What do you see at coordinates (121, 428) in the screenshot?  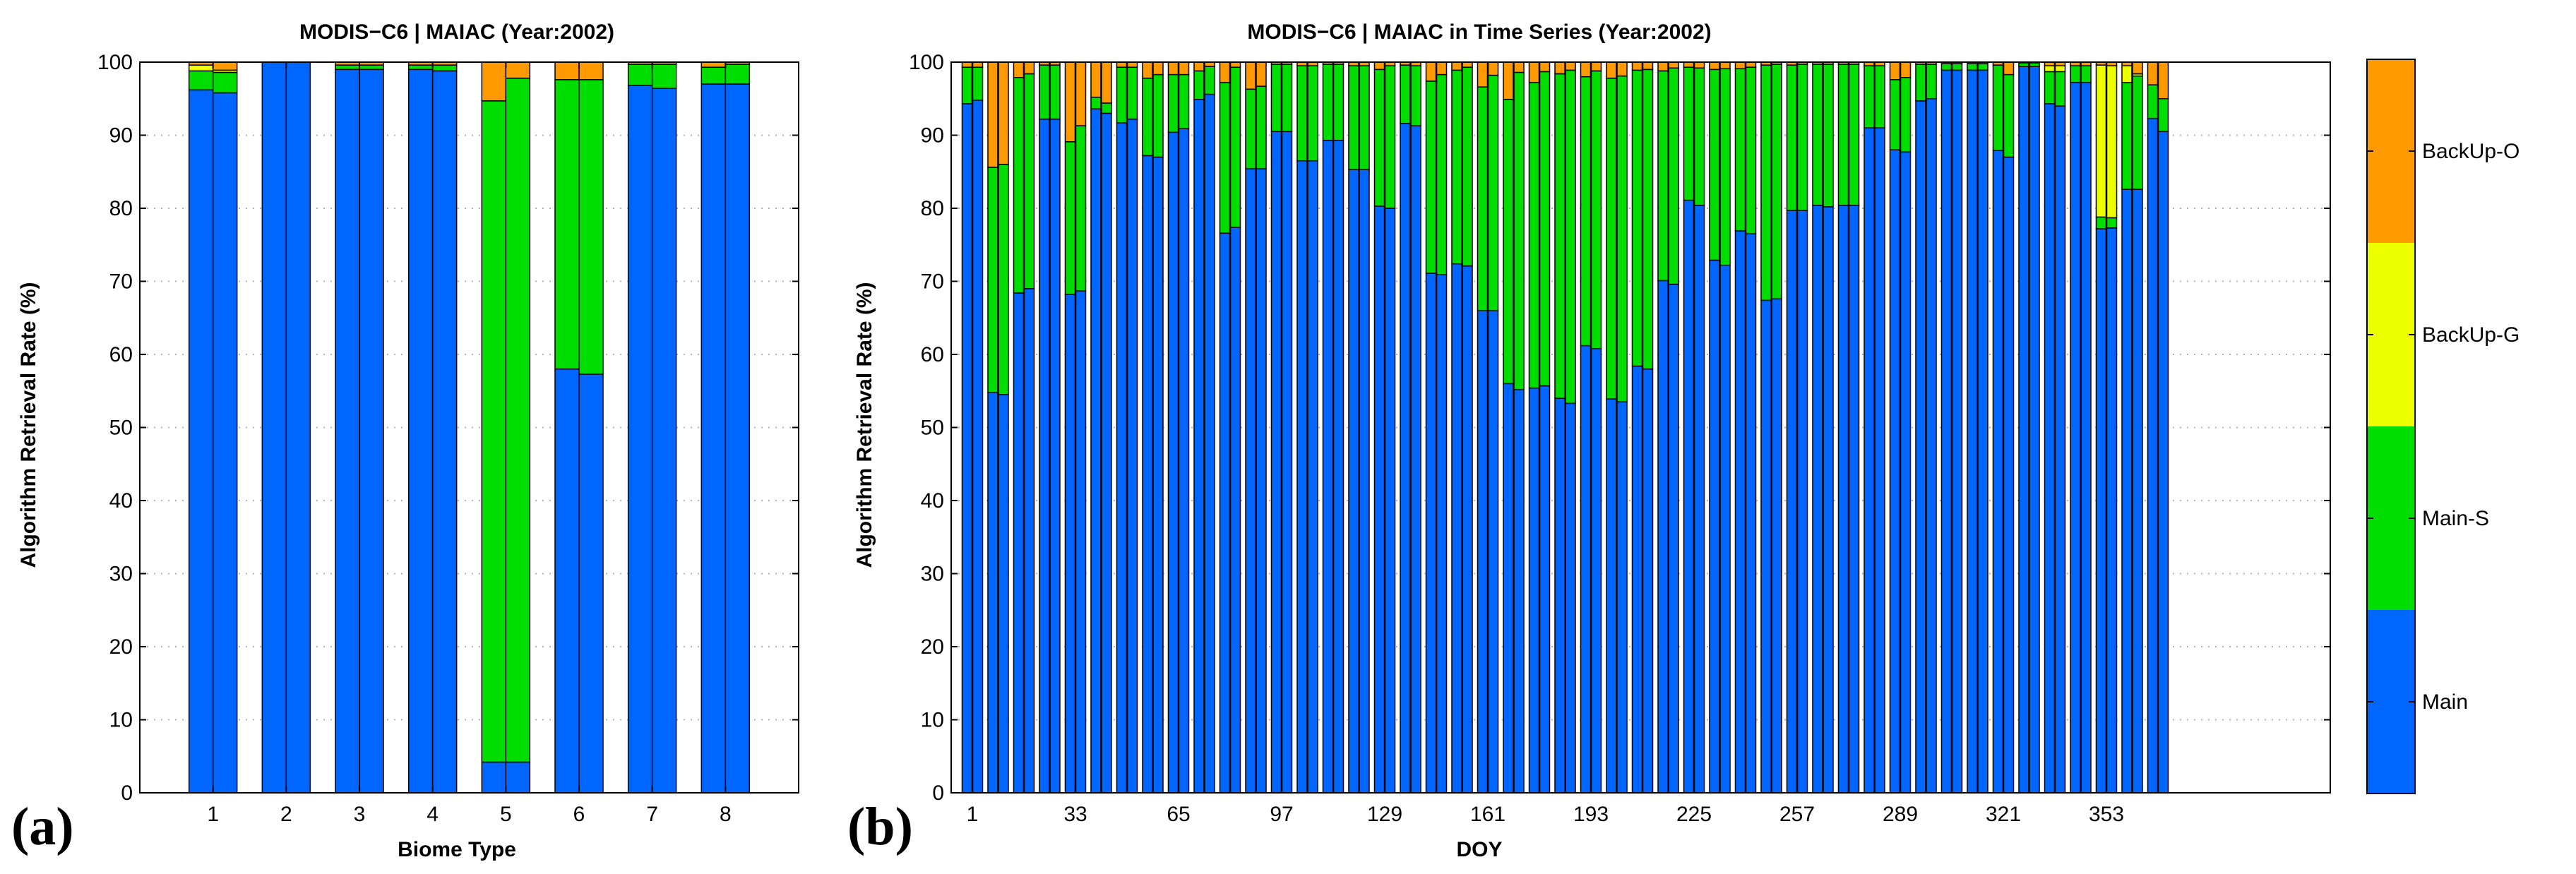 I see `y-tick-label: 50` at bounding box center [121, 428].